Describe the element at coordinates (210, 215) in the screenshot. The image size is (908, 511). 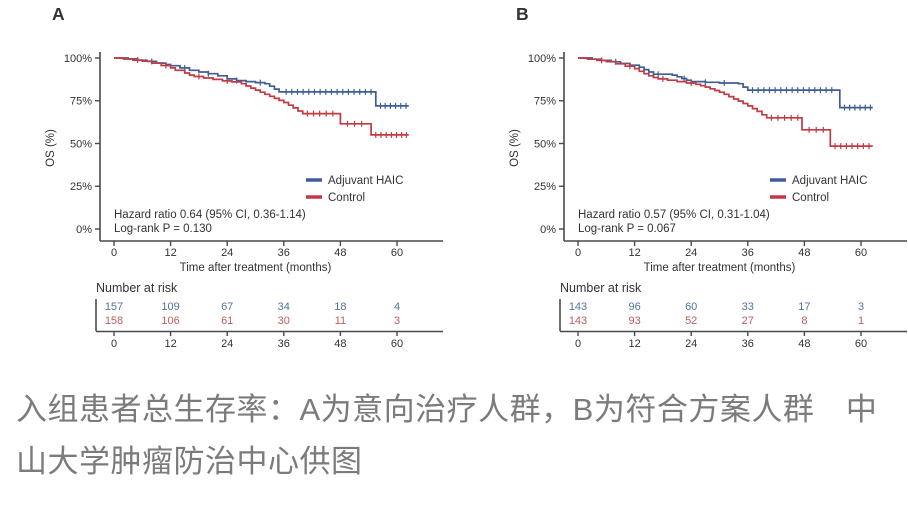
I see `stat-annotation: Hazard ratio 0.64 (95% CI, 0.36-1.14)` at that location.